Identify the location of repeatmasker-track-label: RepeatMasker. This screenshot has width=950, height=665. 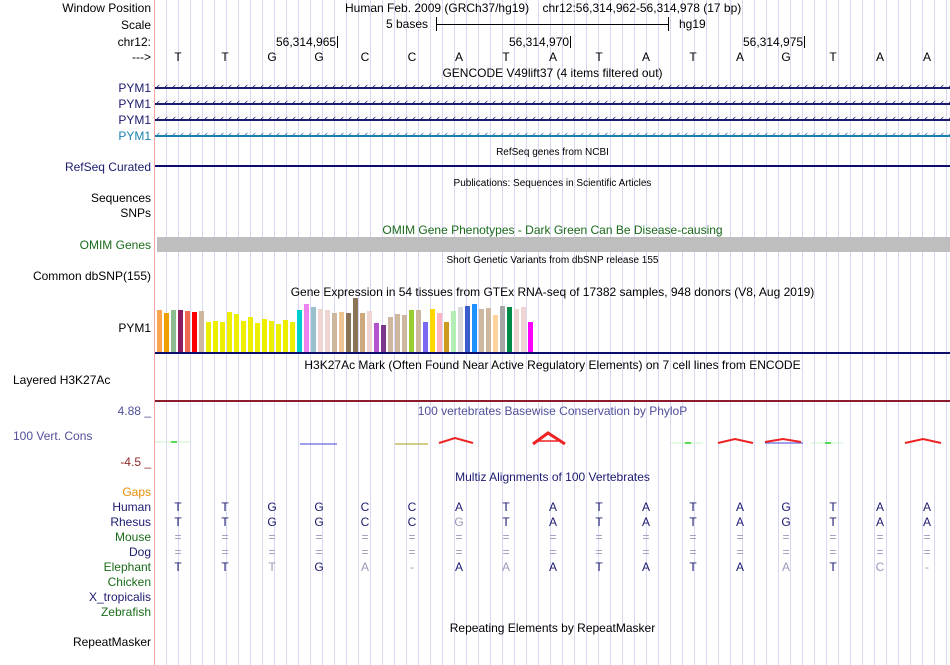
(111, 642).